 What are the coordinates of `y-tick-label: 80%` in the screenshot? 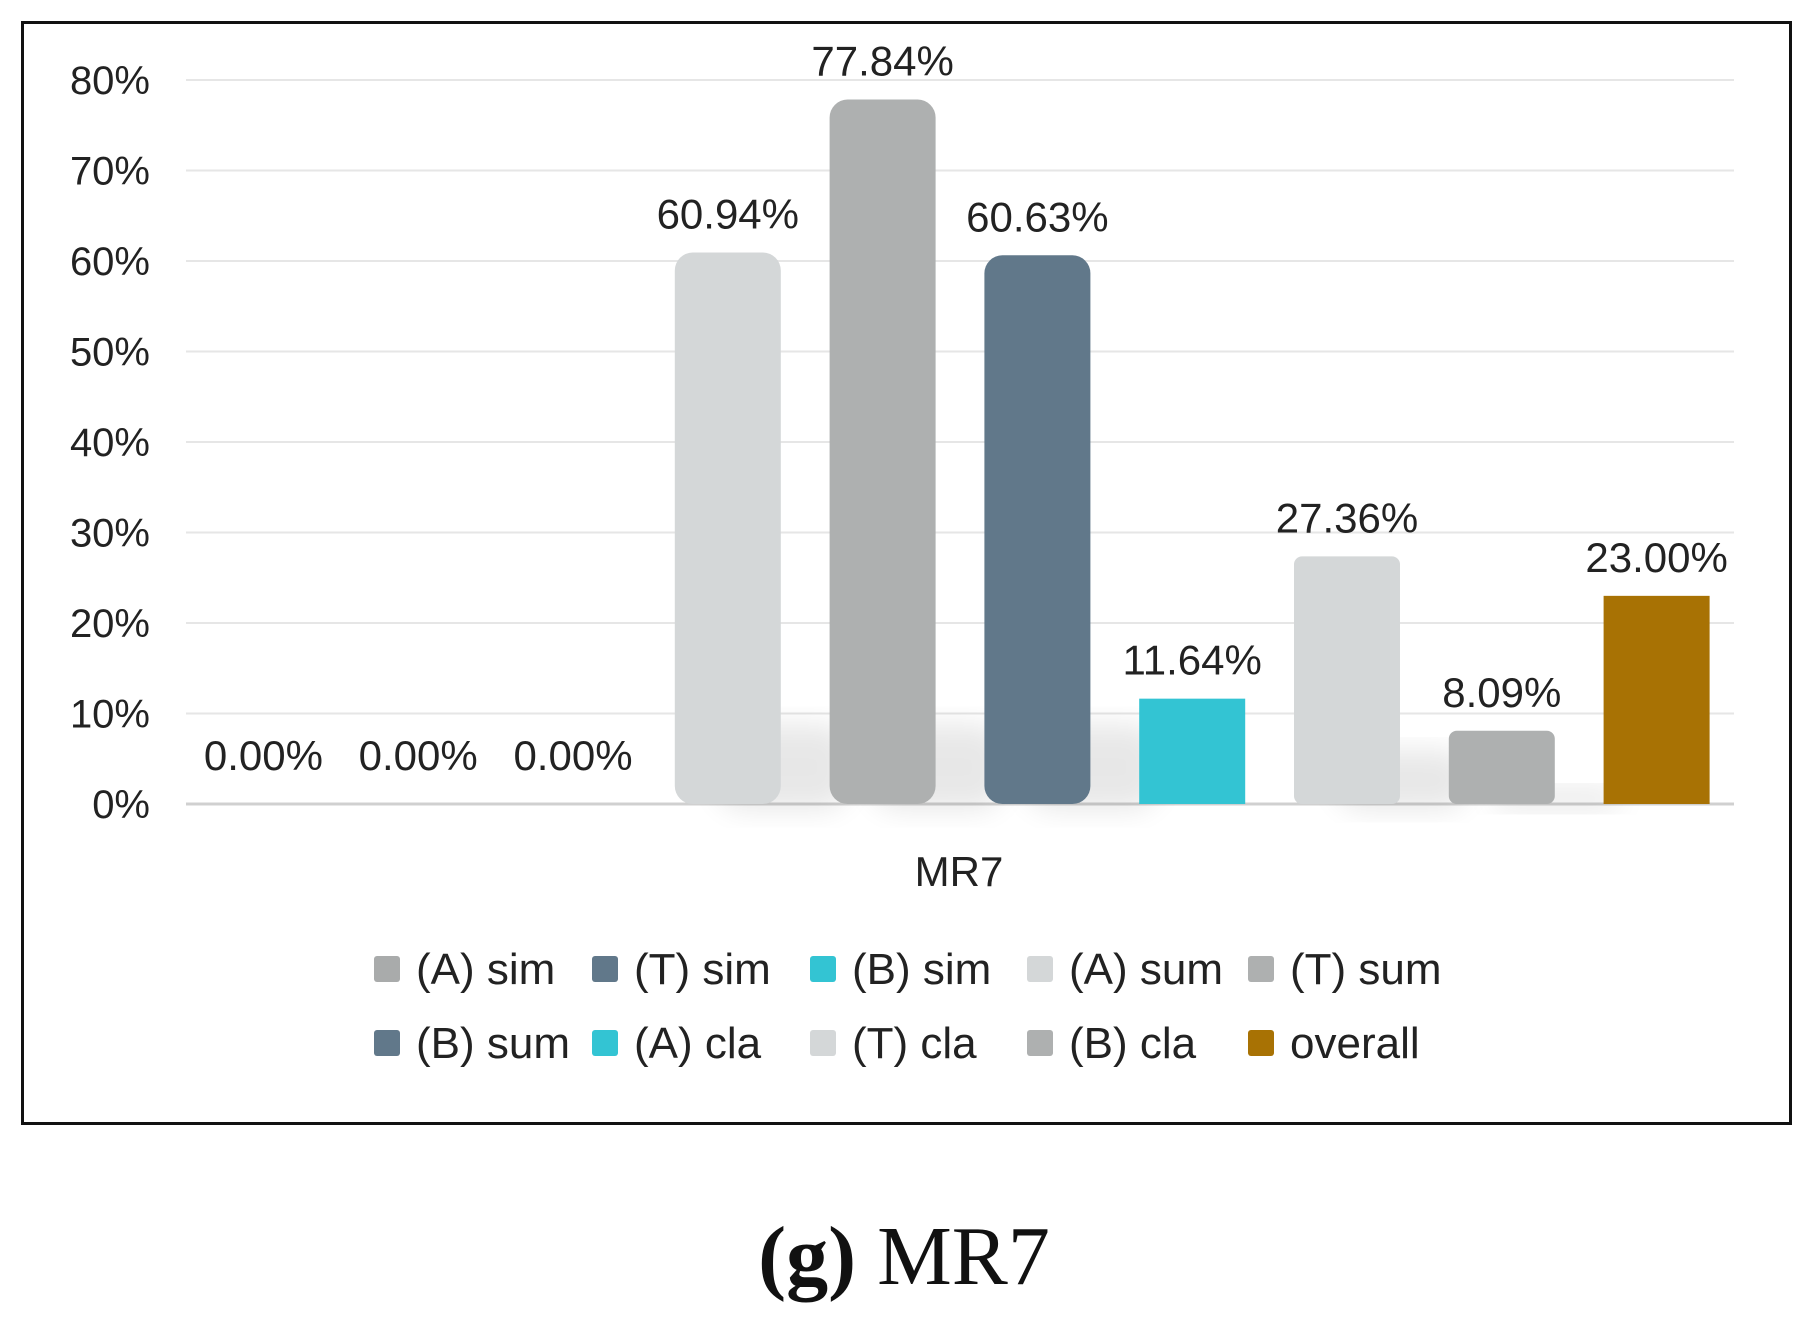 It's located at (110, 81).